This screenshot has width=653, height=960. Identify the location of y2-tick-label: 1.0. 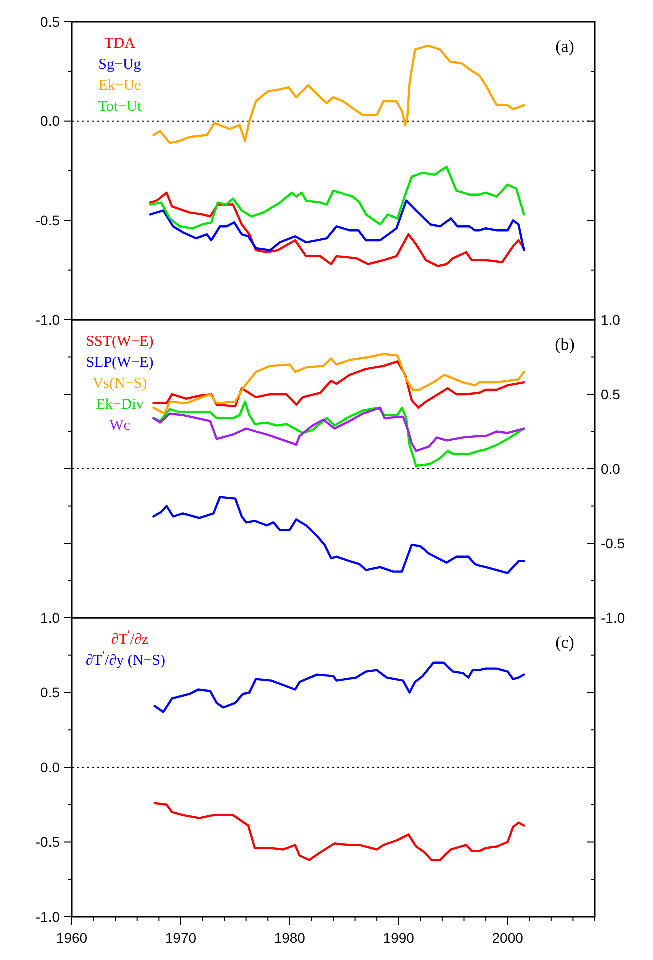
(611, 320).